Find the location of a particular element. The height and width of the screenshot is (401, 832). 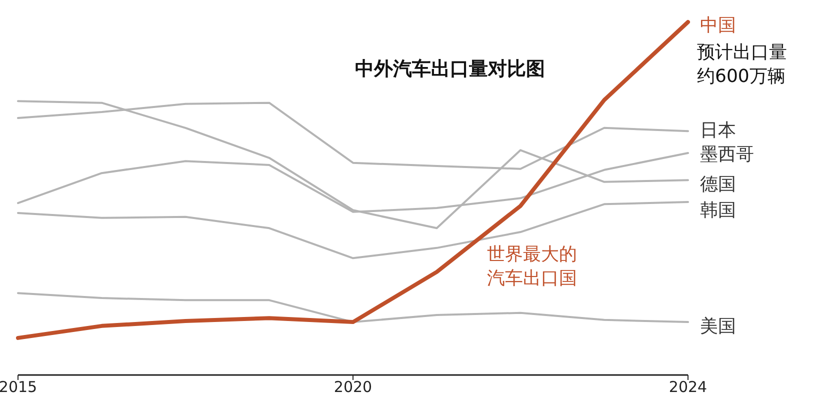

annotation: 汽车出口国 is located at coordinates (532, 278).